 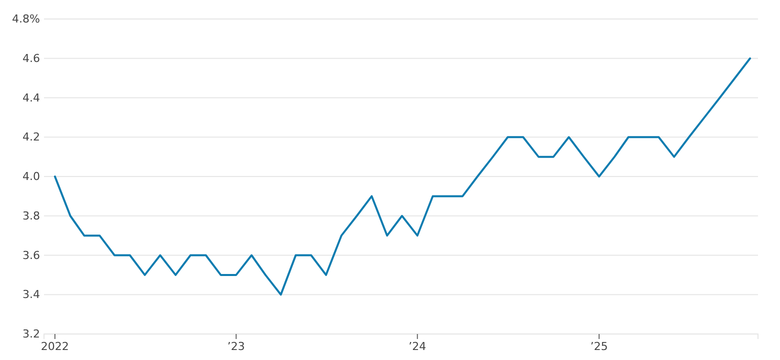 I want to click on y-tick-label: 3.2, so click(x=31, y=334).